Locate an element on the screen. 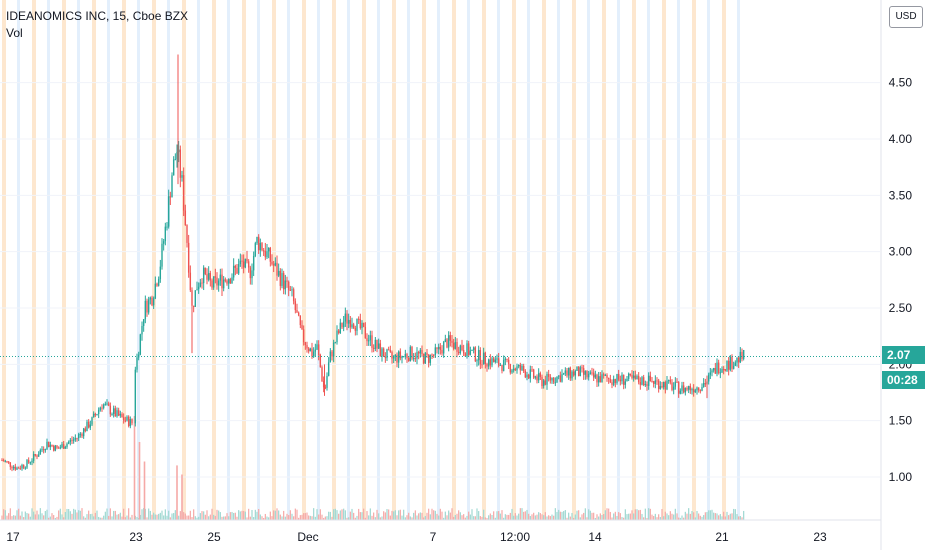 This screenshot has height=550, width=932. currency-button: USD is located at coordinates (906, 17).